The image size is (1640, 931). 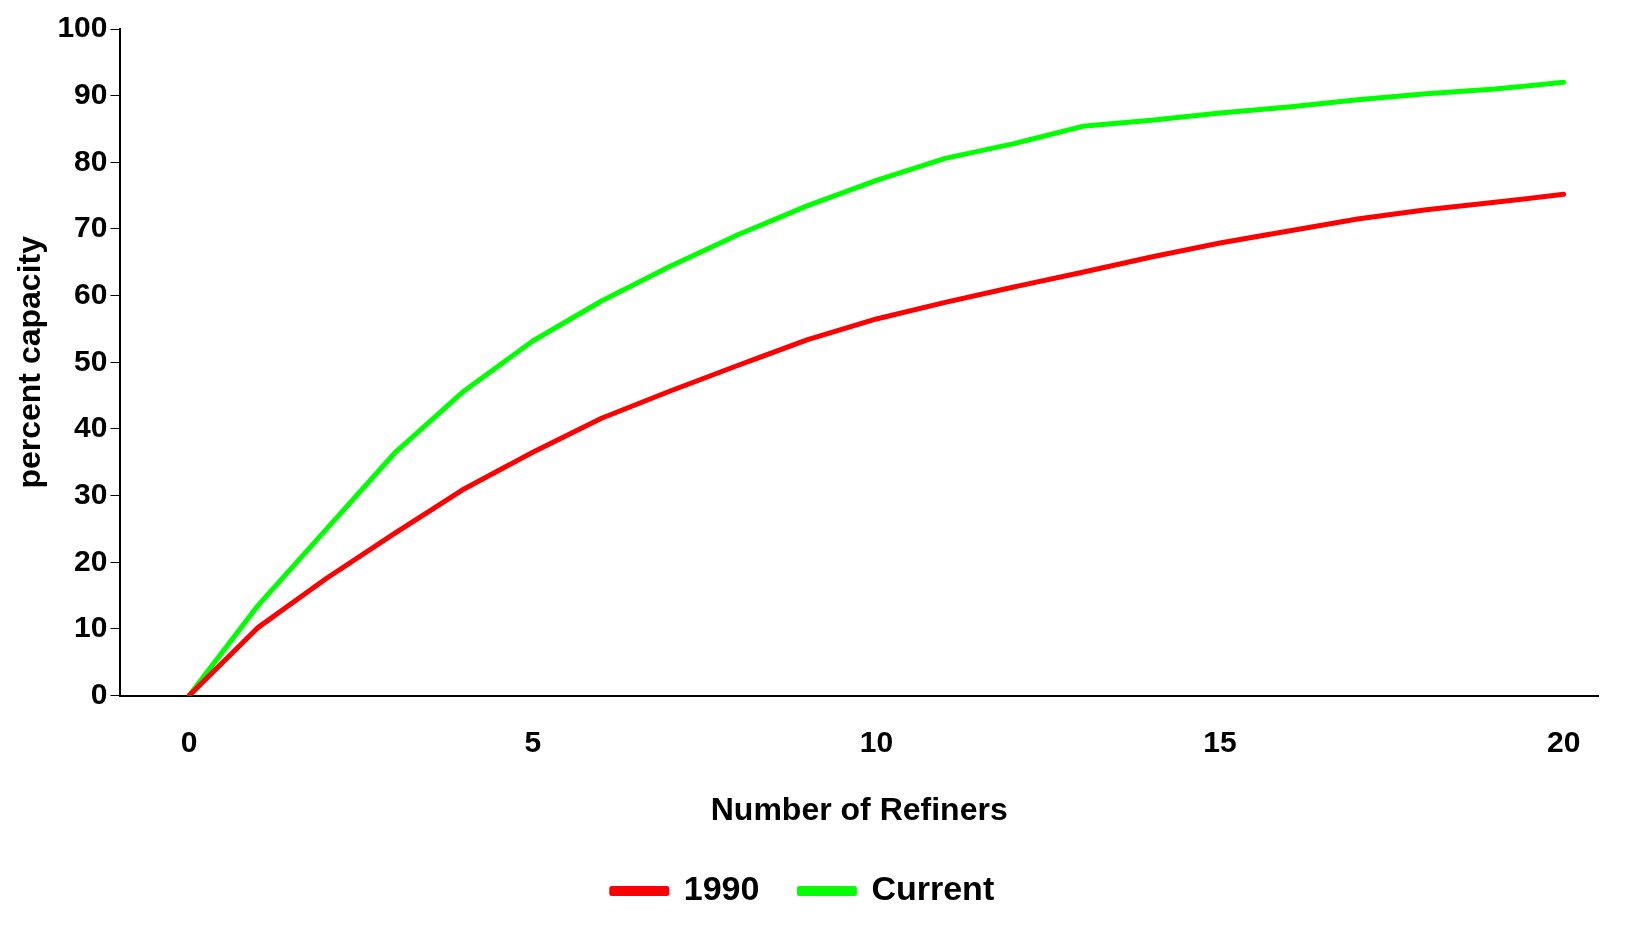 I want to click on legend-label: Current, so click(x=933, y=888).